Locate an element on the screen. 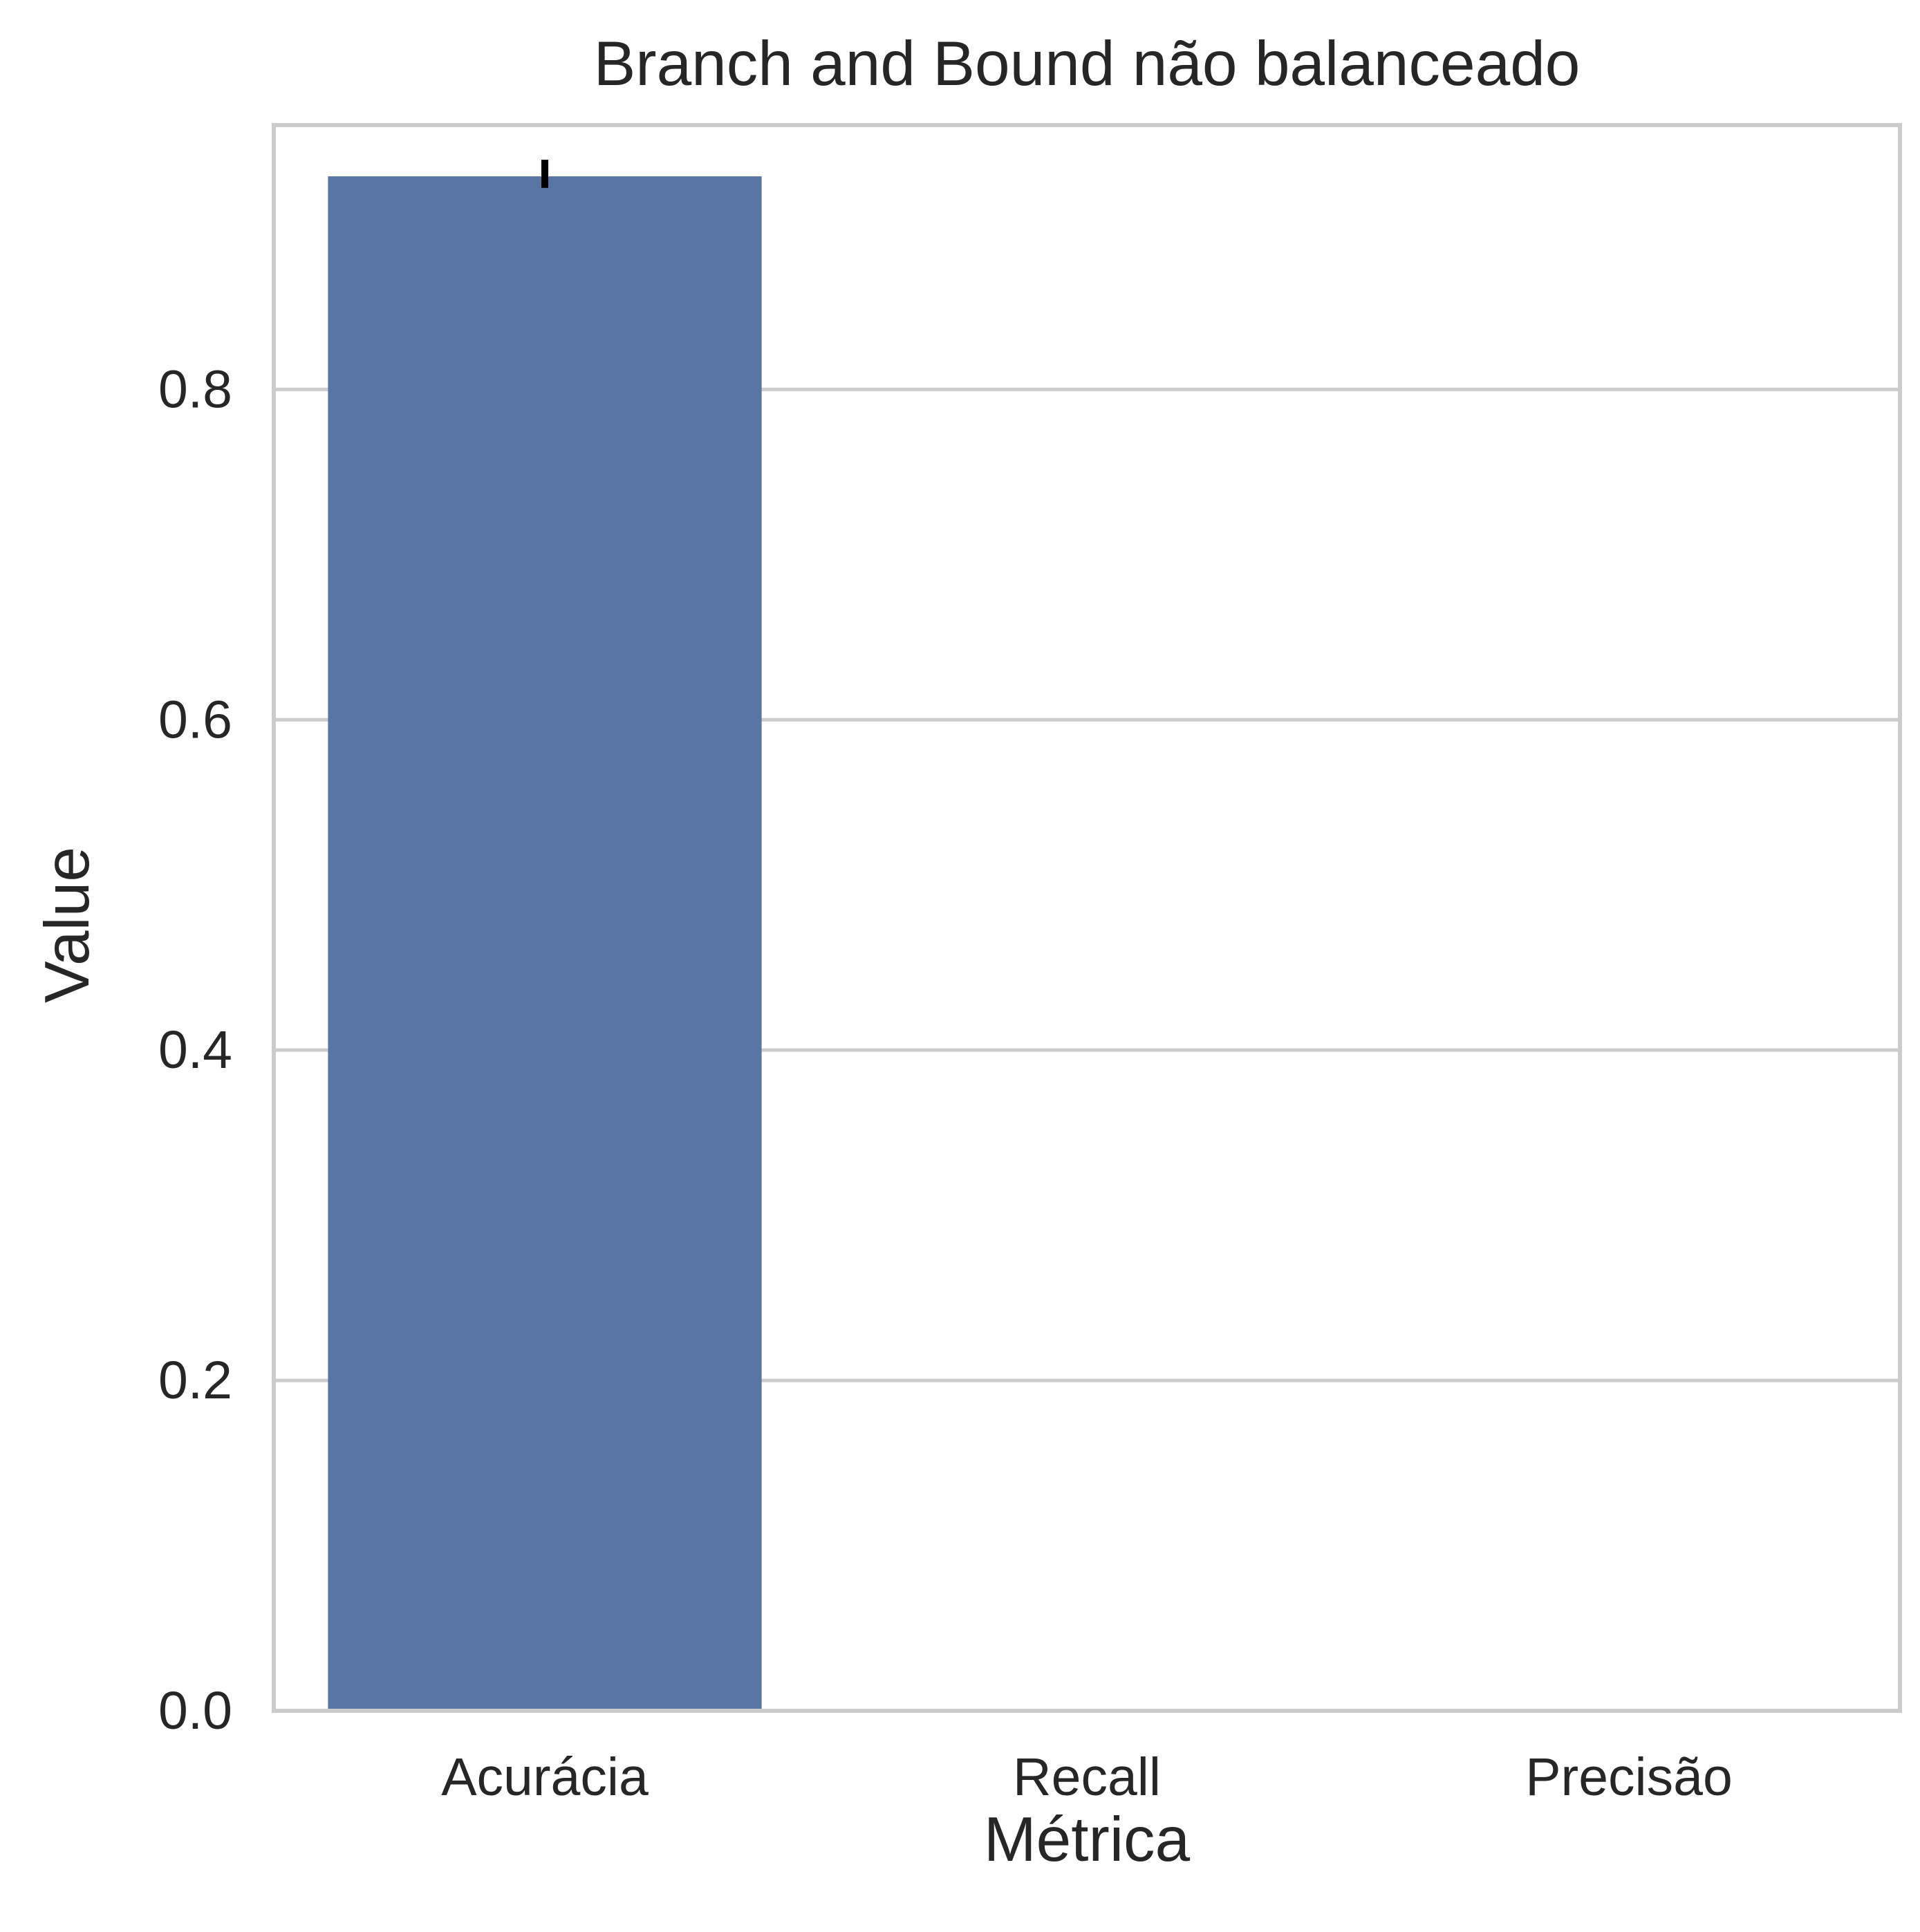 The width and height of the screenshot is (1920, 1932). chart-title: Branch and Bound não balanceado is located at coordinates (1087, 64).